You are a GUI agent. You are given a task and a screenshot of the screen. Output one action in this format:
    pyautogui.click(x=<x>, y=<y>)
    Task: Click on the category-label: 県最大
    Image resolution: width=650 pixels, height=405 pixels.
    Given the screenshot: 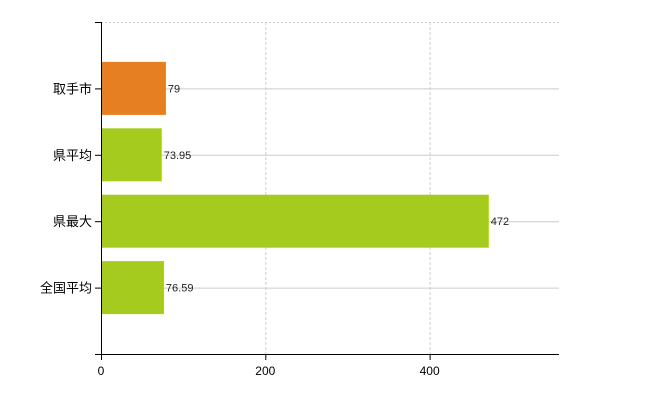 What is the action you would take?
    pyautogui.click(x=72, y=221)
    